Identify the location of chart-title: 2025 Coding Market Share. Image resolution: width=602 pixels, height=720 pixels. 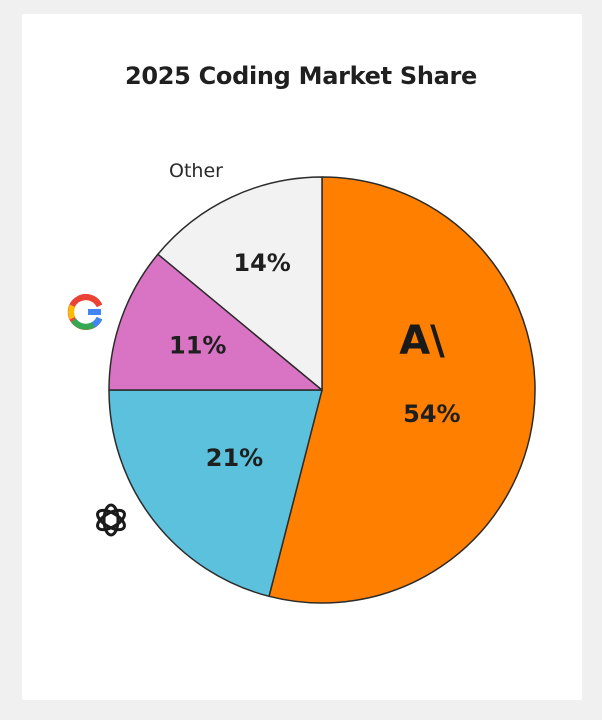
(301, 76).